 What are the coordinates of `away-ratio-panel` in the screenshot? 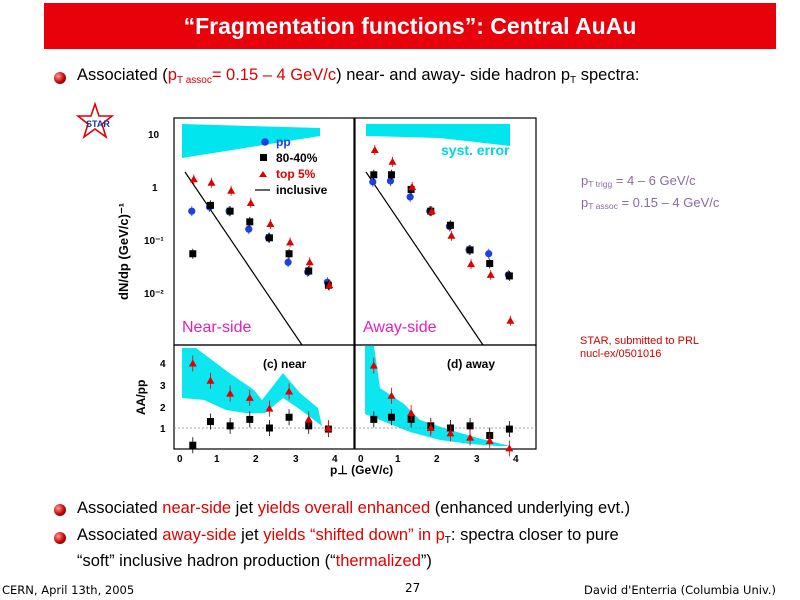 It's located at (445, 397).